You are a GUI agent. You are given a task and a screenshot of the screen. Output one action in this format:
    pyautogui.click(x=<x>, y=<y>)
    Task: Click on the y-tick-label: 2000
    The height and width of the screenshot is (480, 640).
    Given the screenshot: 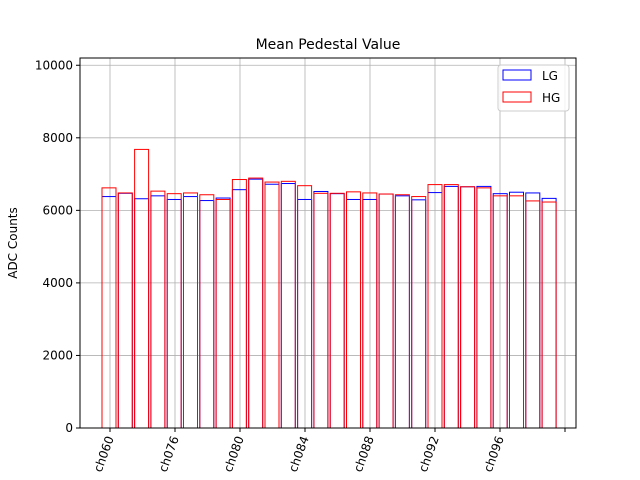 What is the action you would take?
    pyautogui.click(x=57, y=355)
    